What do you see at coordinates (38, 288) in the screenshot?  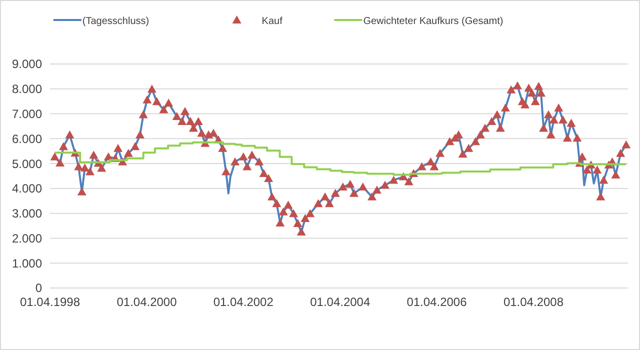 I see `y-tick-label: 0` at bounding box center [38, 288].